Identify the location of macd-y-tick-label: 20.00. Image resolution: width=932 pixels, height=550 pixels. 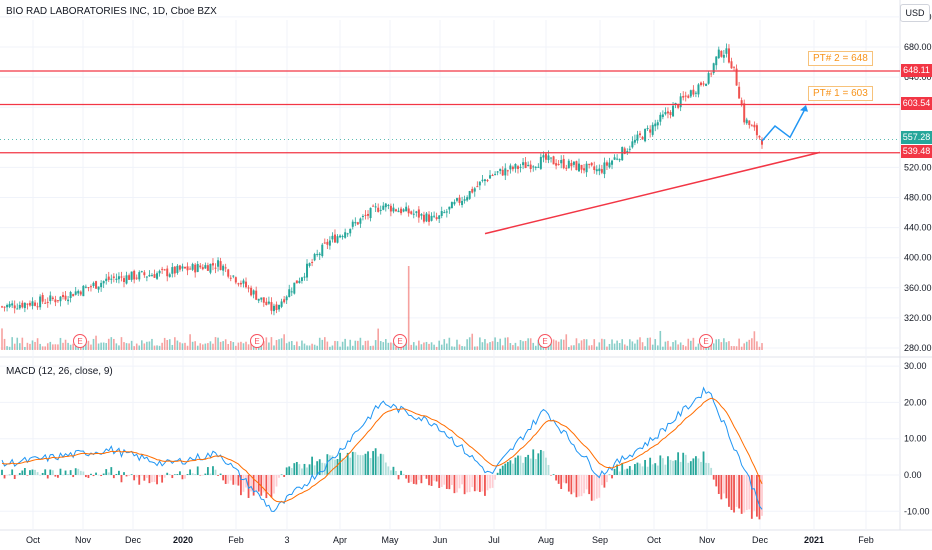
(915, 402).